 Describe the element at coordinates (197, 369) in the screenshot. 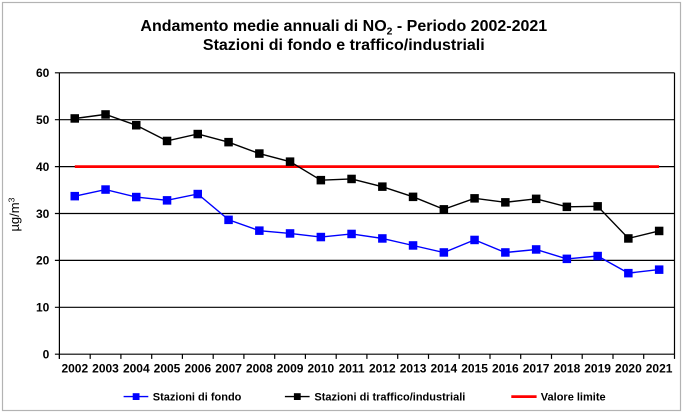

I see `svg-text: 2006` at that location.